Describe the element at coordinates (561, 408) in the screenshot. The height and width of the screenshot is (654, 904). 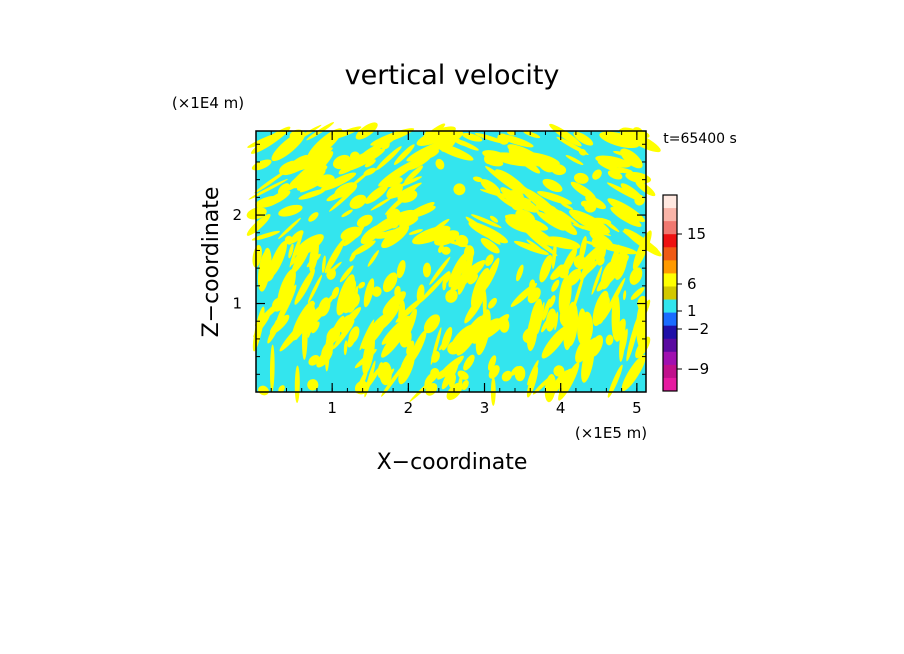
I see `x-tick-label: 4` at that location.